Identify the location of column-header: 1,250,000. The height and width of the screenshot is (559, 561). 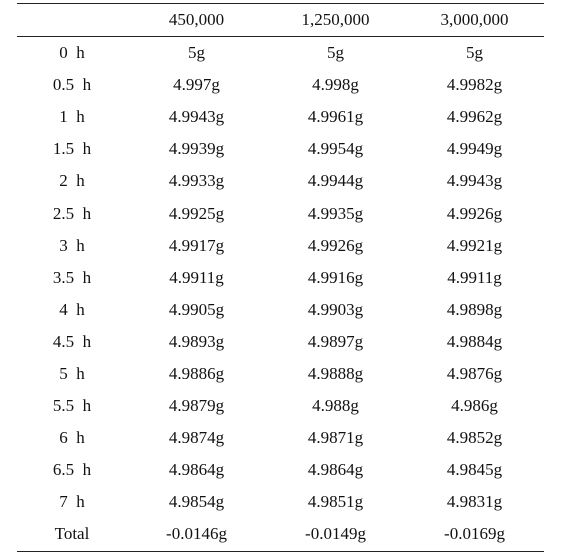
(335, 20).